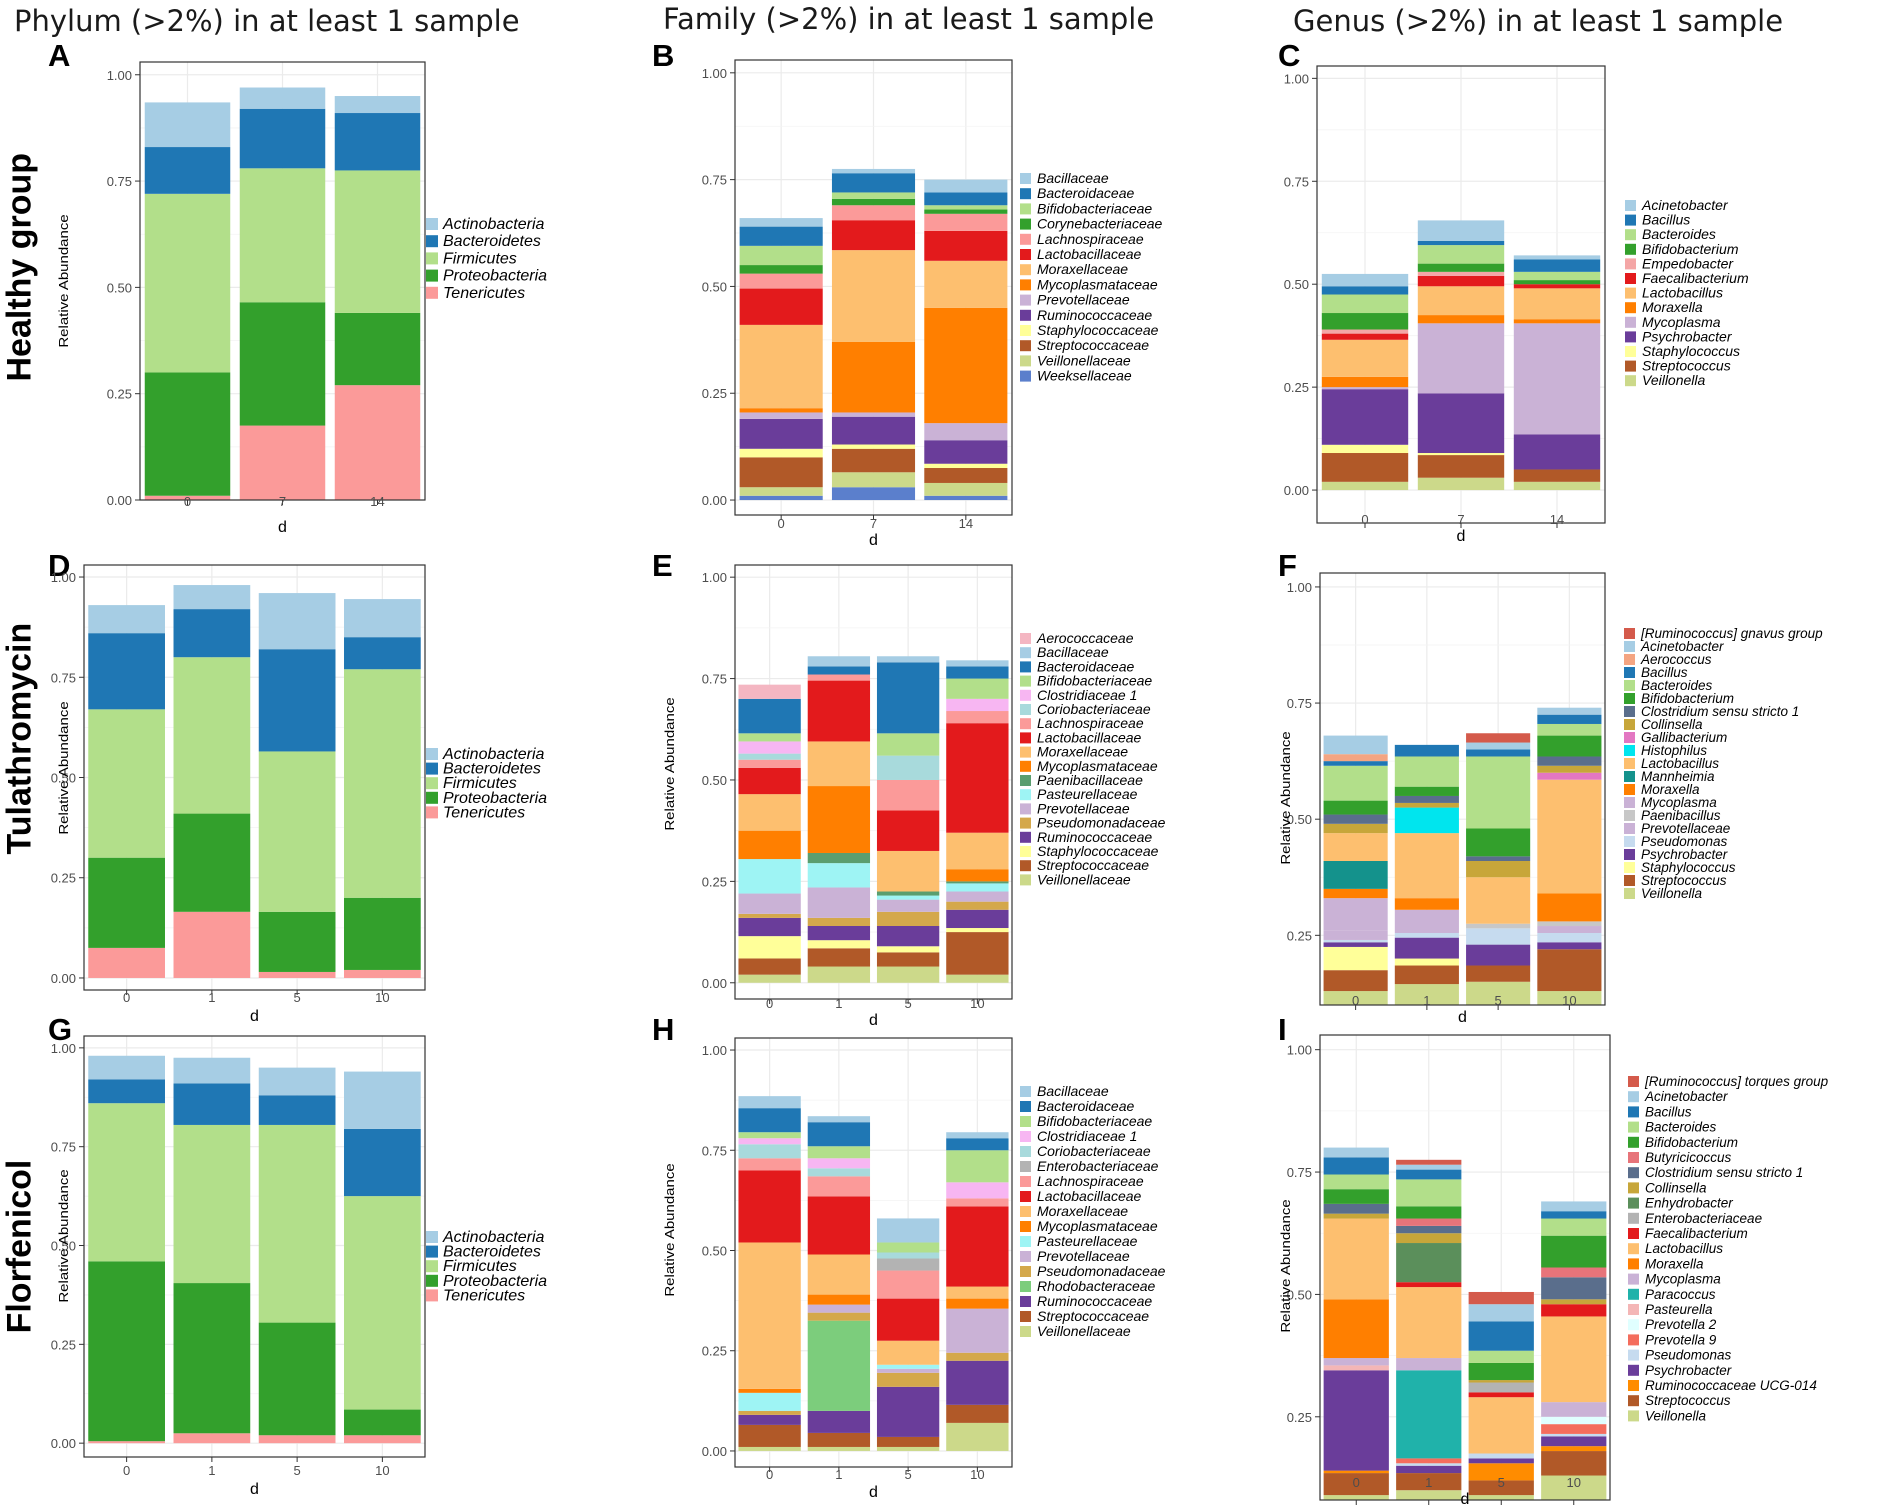 This screenshot has height=1510, width=1902. I want to click on bar-segment-streptococcus, so click(1461, 466).